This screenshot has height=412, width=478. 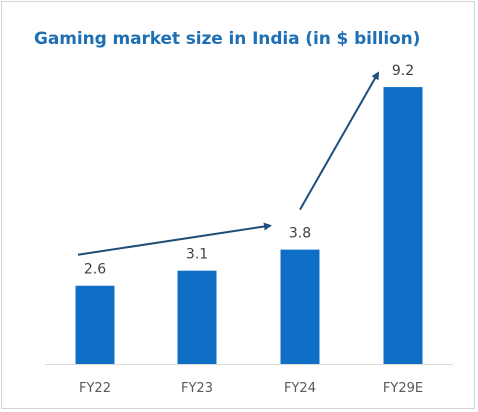 I want to click on x-tick-label-fy29e: FY29E, so click(x=403, y=388).